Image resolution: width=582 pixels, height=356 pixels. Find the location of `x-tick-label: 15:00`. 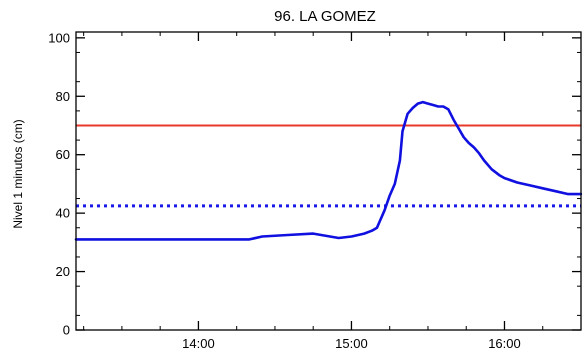

x-tick-label: 15:00 is located at coordinates (351, 343).